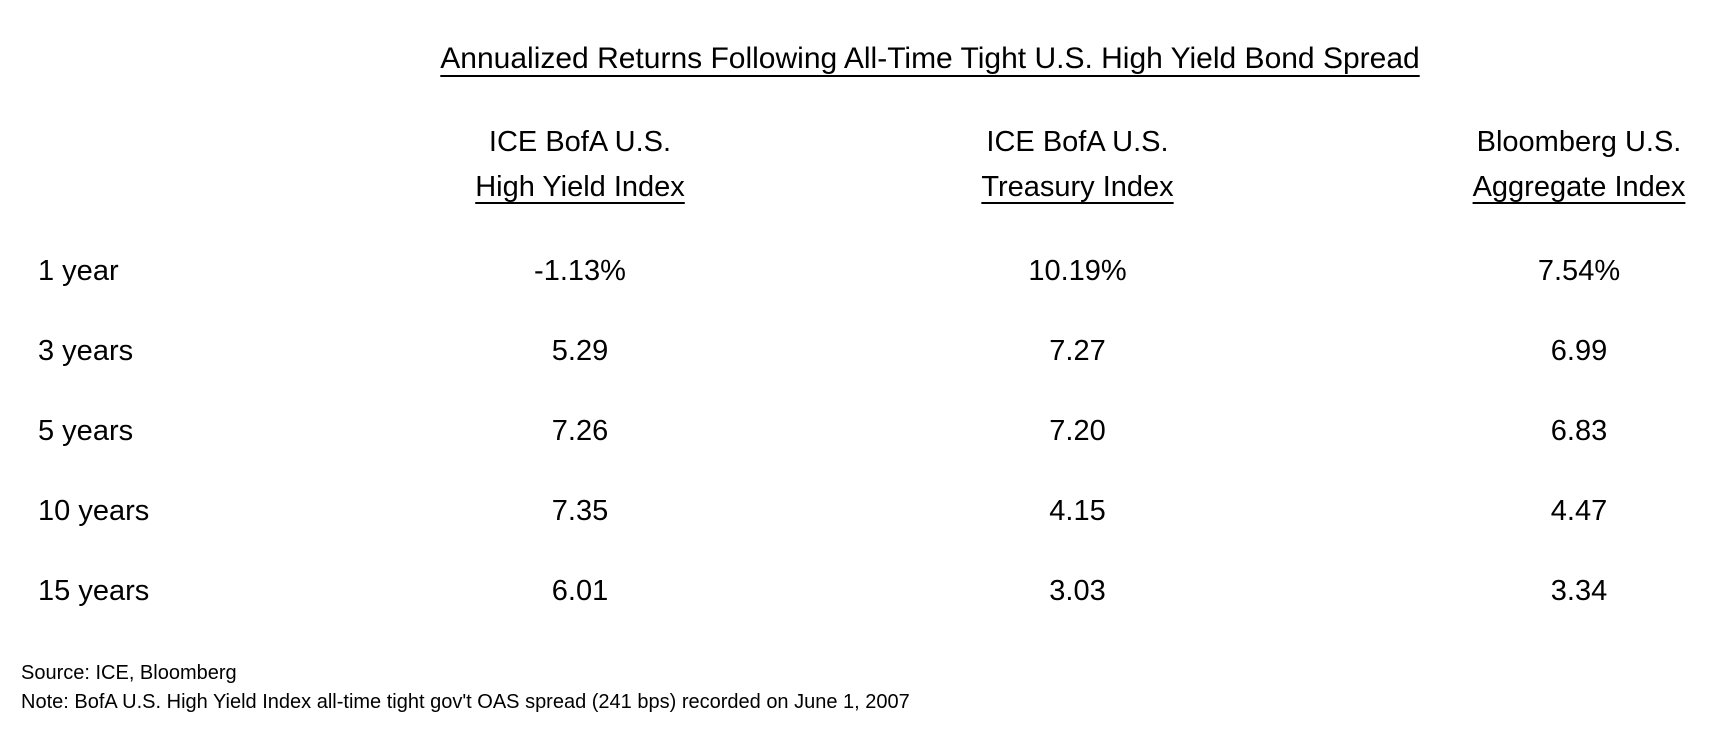 The width and height of the screenshot is (1728, 730). I want to click on column-header-line2: High Yield Index, so click(580, 187).